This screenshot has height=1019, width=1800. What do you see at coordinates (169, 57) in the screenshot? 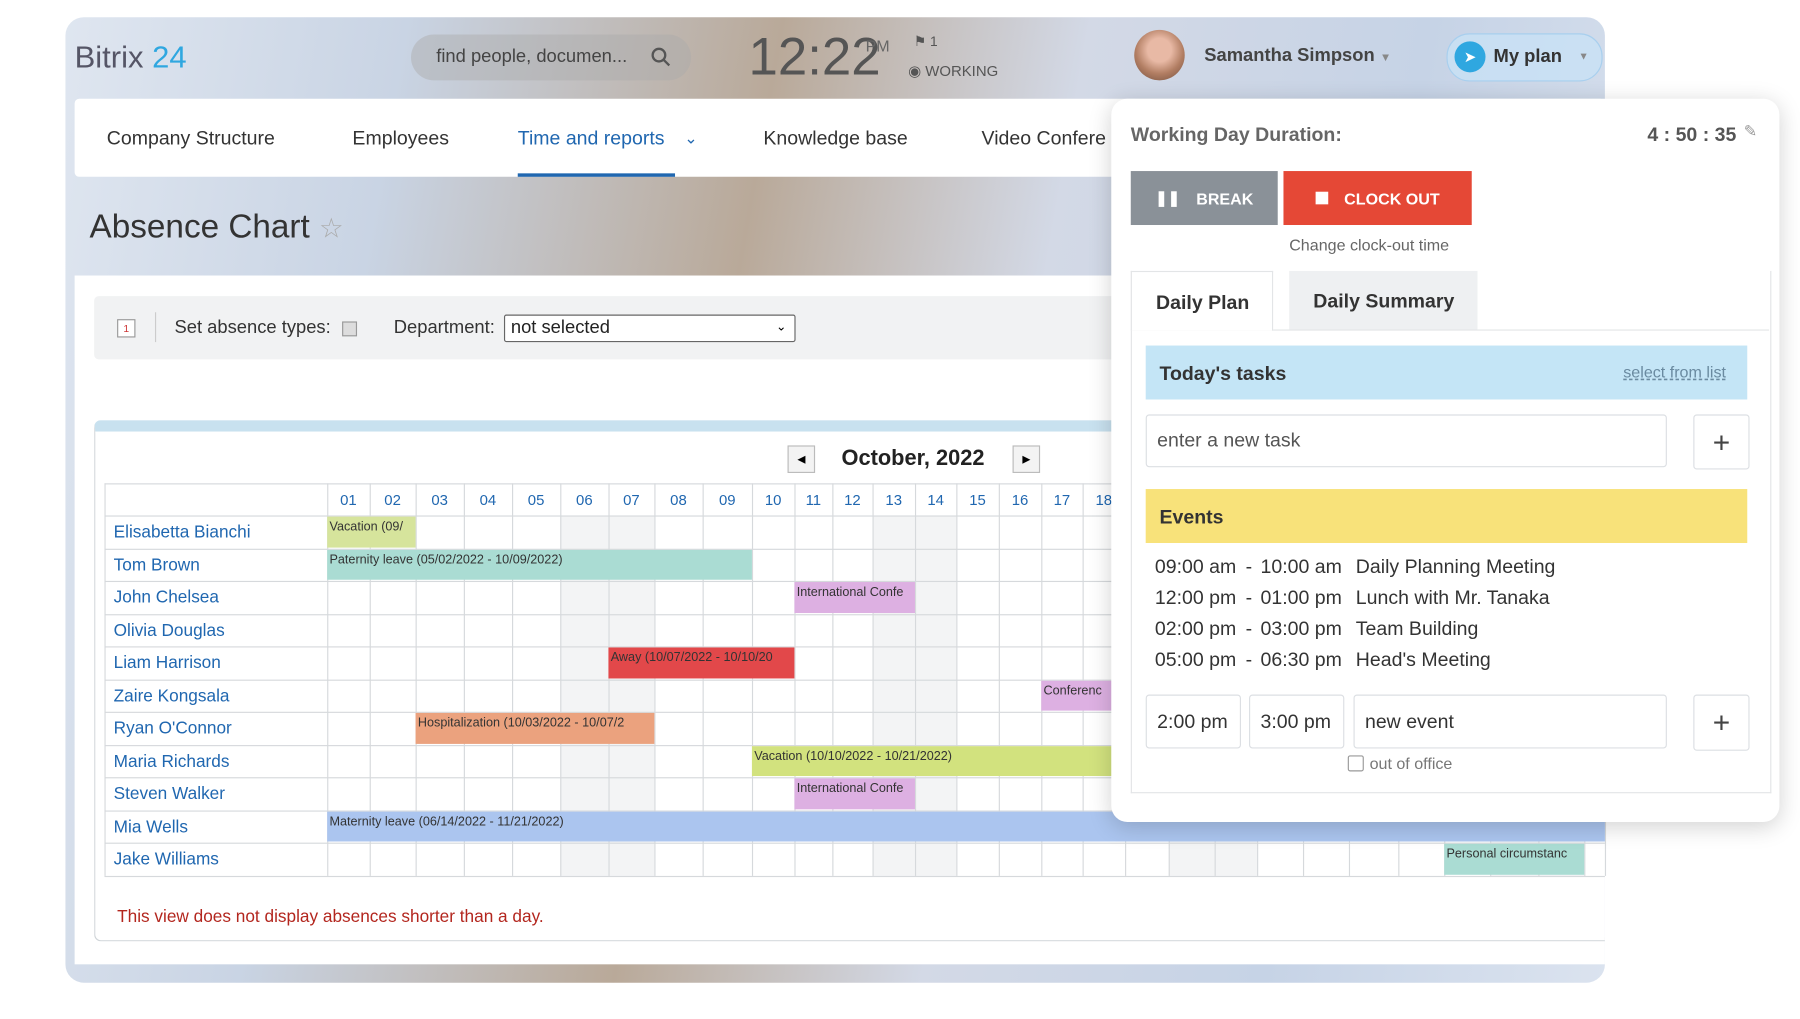
I see `logo-number: 24` at bounding box center [169, 57].